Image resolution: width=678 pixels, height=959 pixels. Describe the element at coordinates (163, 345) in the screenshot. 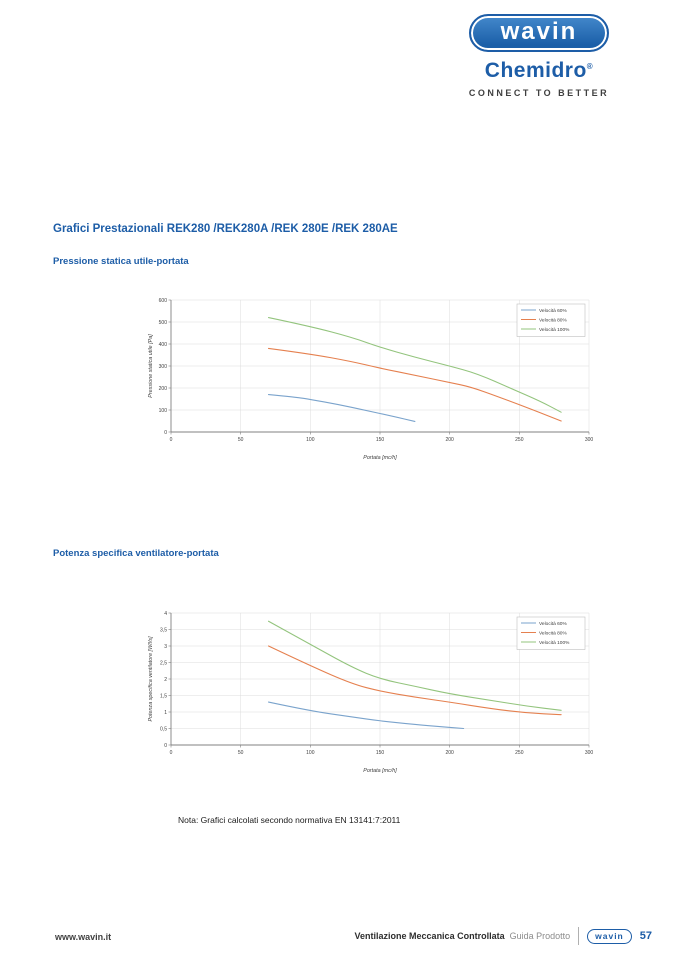

I see `svg-text: 400` at that location.